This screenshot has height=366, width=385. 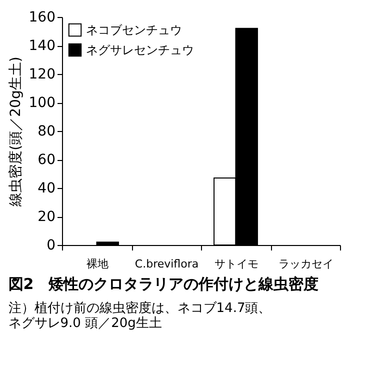 What do you see at coordinates (85, 323) in the screenshot?
I see `text: ネグサレ9.0 頭／20g生土` at bounding box center [85, 323].